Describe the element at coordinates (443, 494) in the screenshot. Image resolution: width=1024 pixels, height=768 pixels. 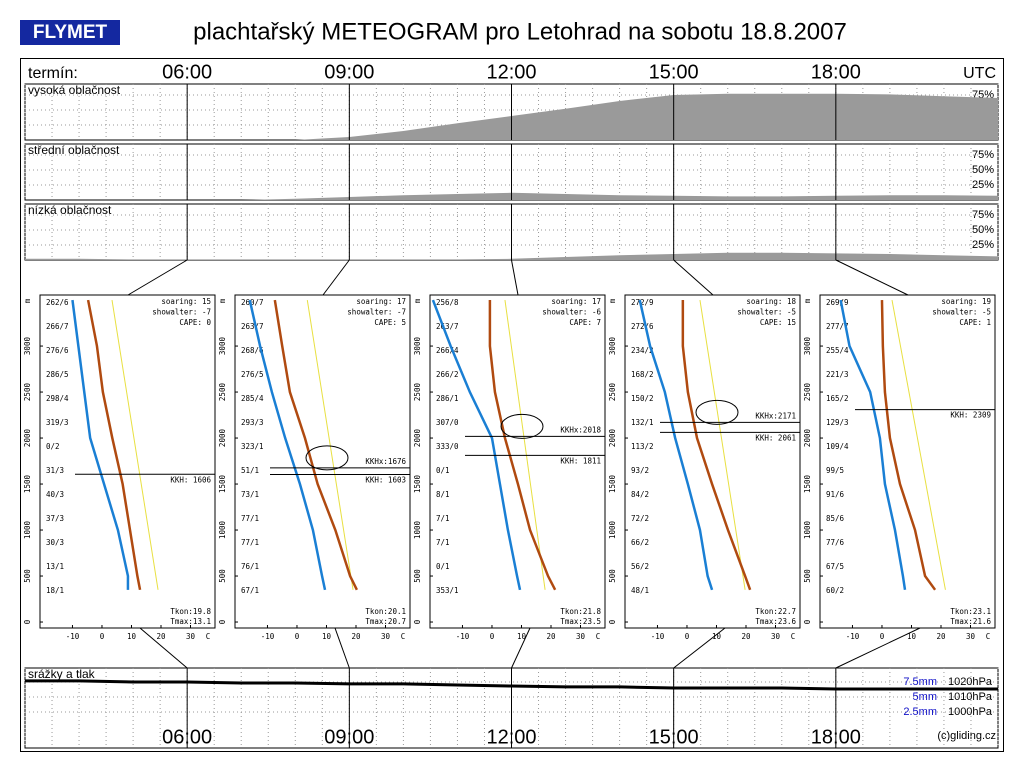
I see `wind-label: 8/1` at that location.